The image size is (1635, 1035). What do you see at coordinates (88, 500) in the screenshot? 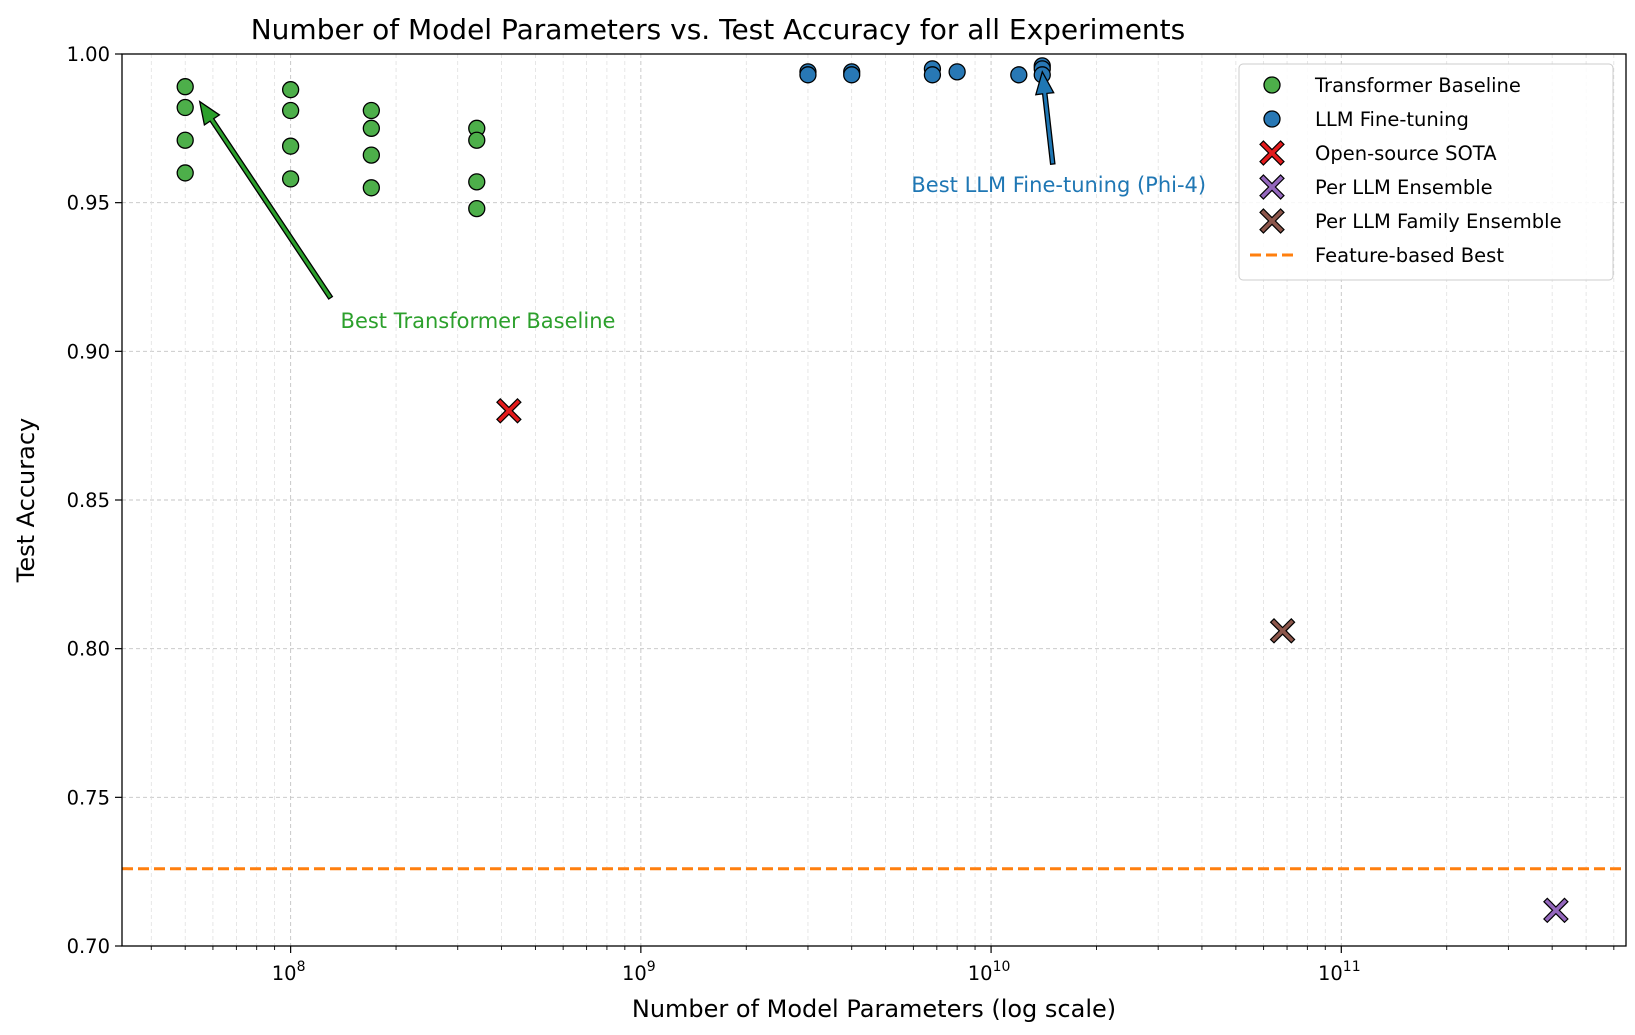
I see `y-tick-label: 0.85` at bounding box center [88, 500].